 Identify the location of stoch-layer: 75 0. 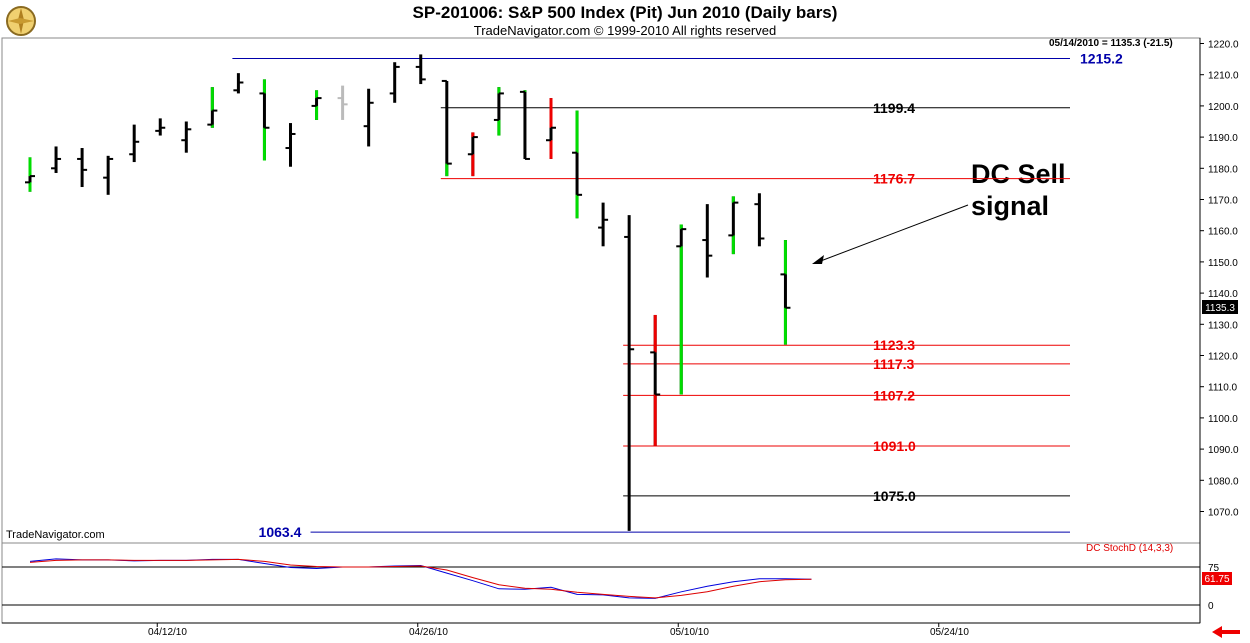
(611, 585).